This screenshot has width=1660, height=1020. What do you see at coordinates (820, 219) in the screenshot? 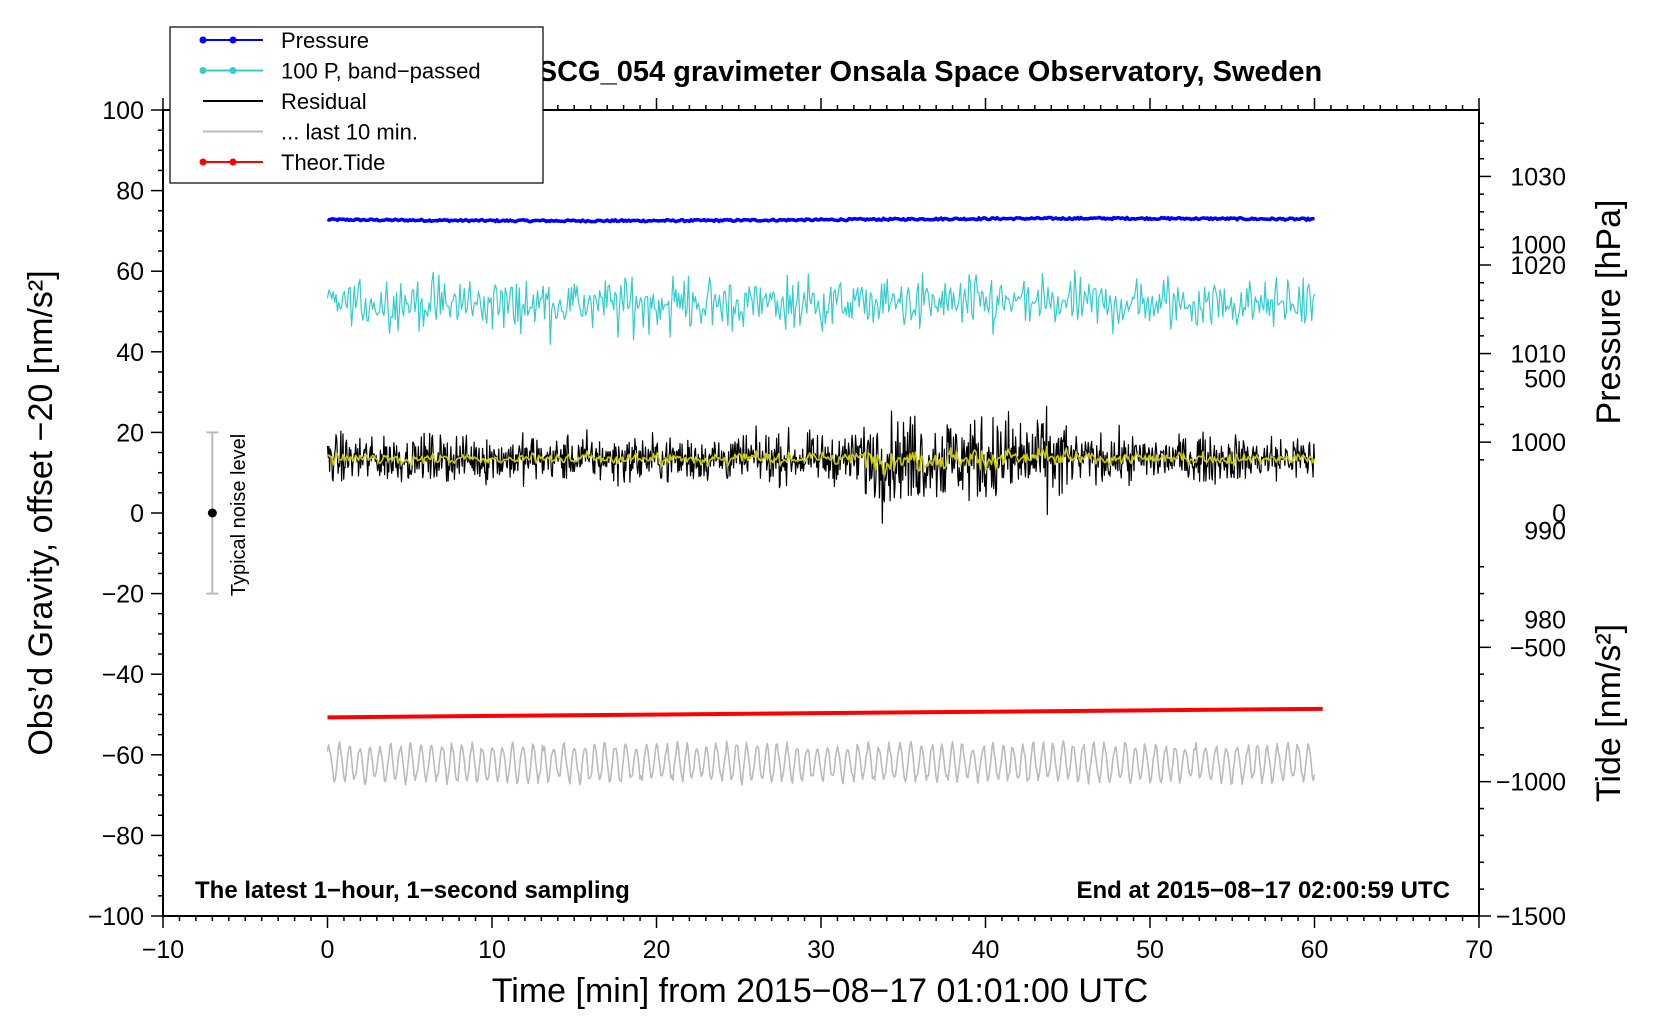
I see `series-pressure` at bounding box center [820, 219].